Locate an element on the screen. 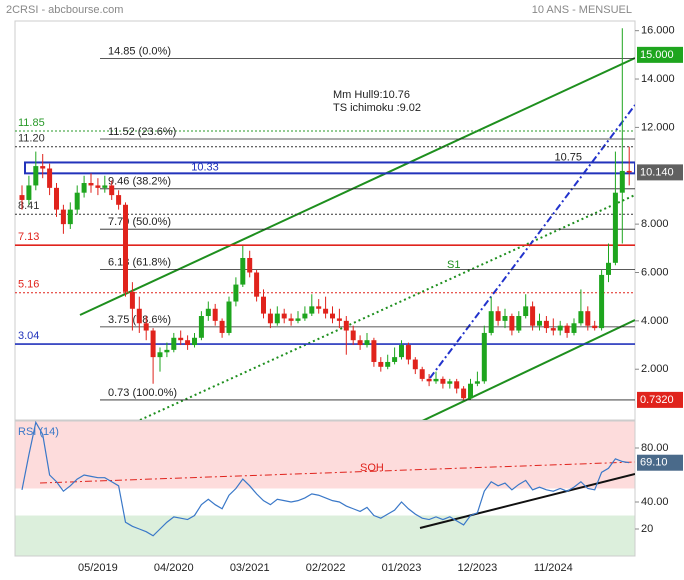  x-tick-label: 05/2019 is located at coordinates (98, 568).